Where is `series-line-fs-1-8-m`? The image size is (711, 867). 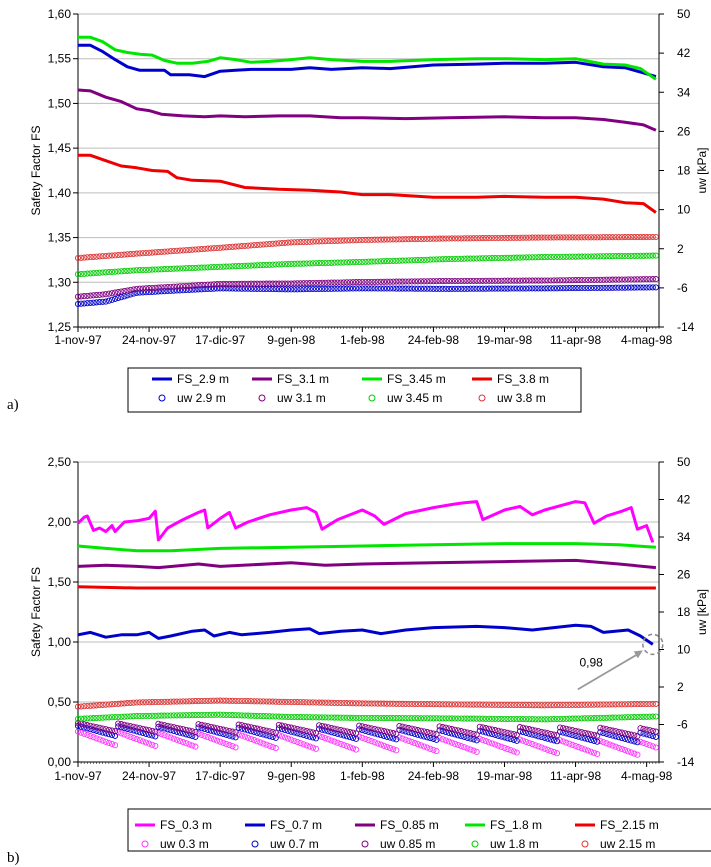
series-line-fs-1-8-m is located at coordinates (366, 547).